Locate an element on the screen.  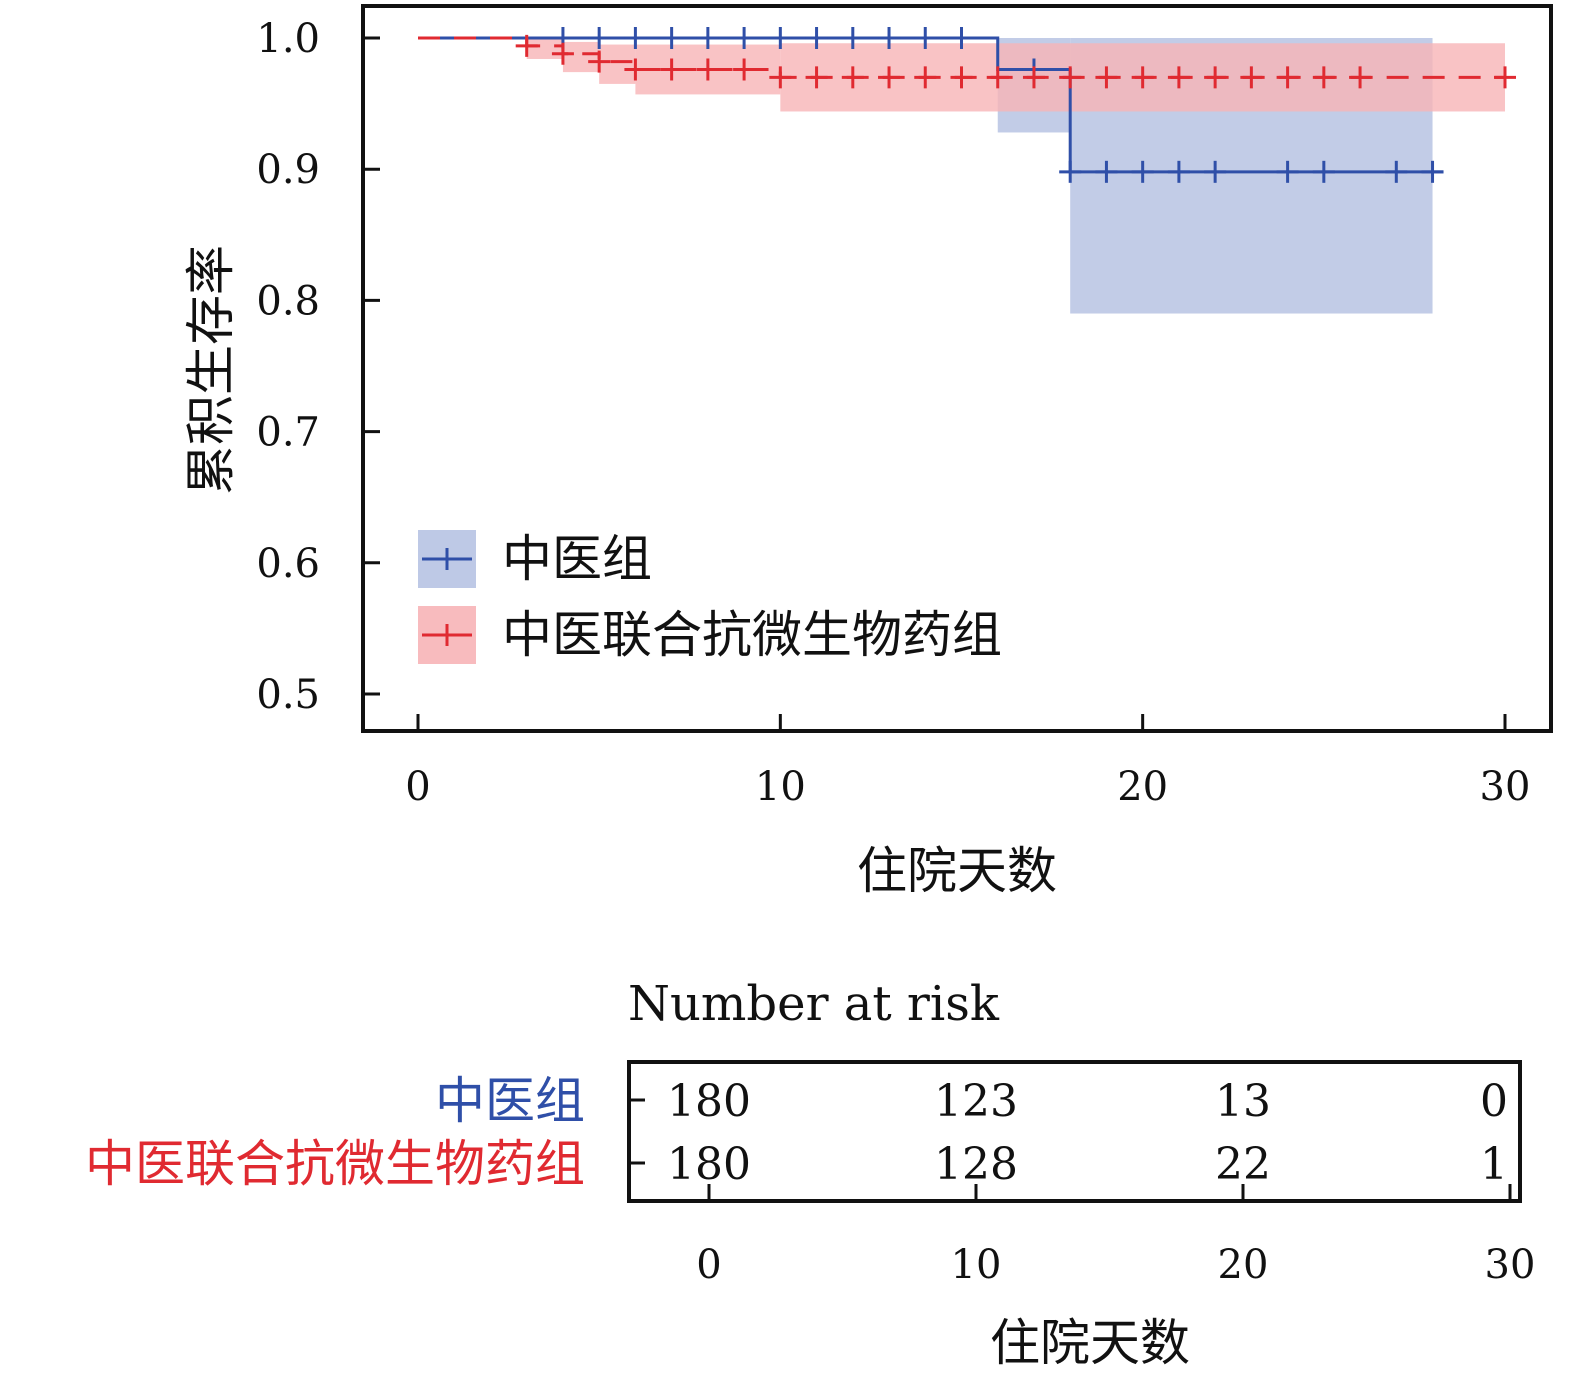
x-tick-label-0: 0 is located at coordinates (417, 787).